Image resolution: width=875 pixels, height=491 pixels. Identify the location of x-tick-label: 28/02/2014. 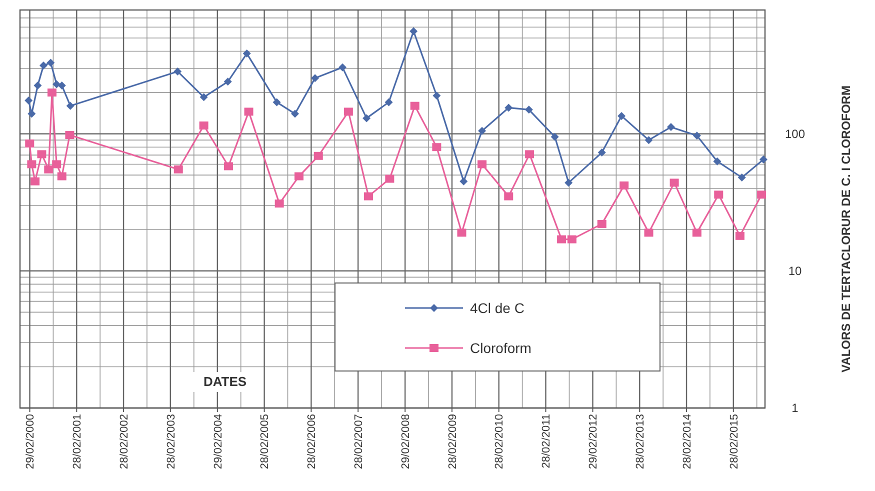
(687, 442).